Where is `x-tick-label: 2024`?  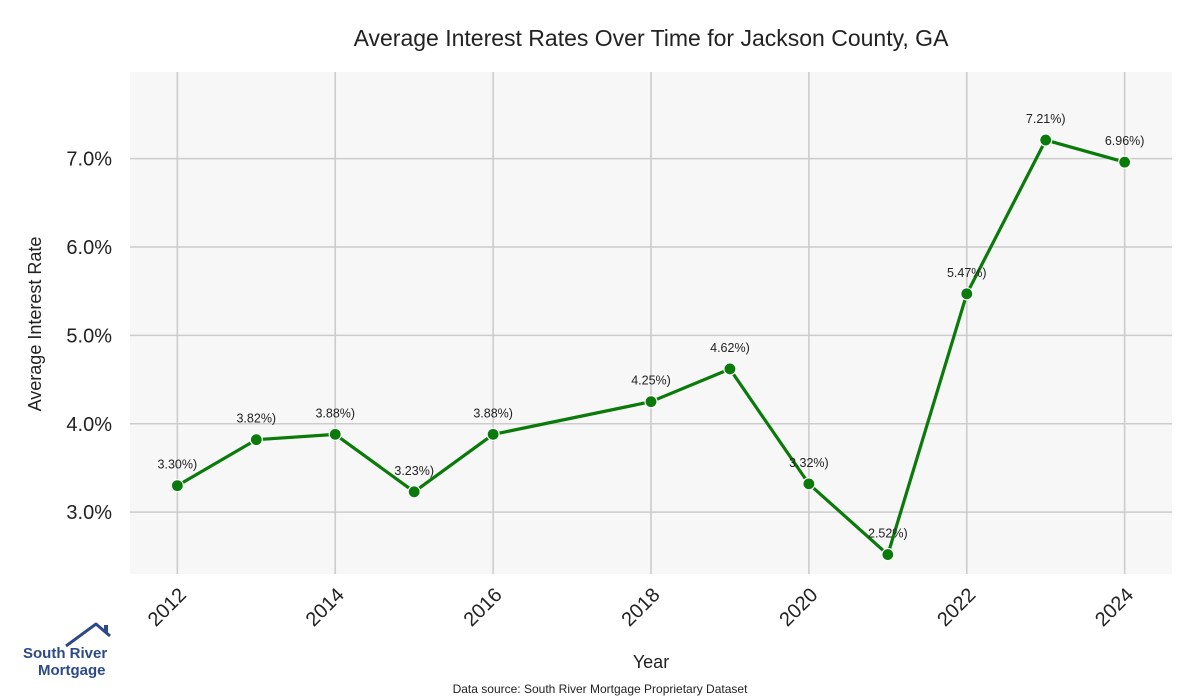
x-tick-label: 2024 is located at coordinates (1114, 607).